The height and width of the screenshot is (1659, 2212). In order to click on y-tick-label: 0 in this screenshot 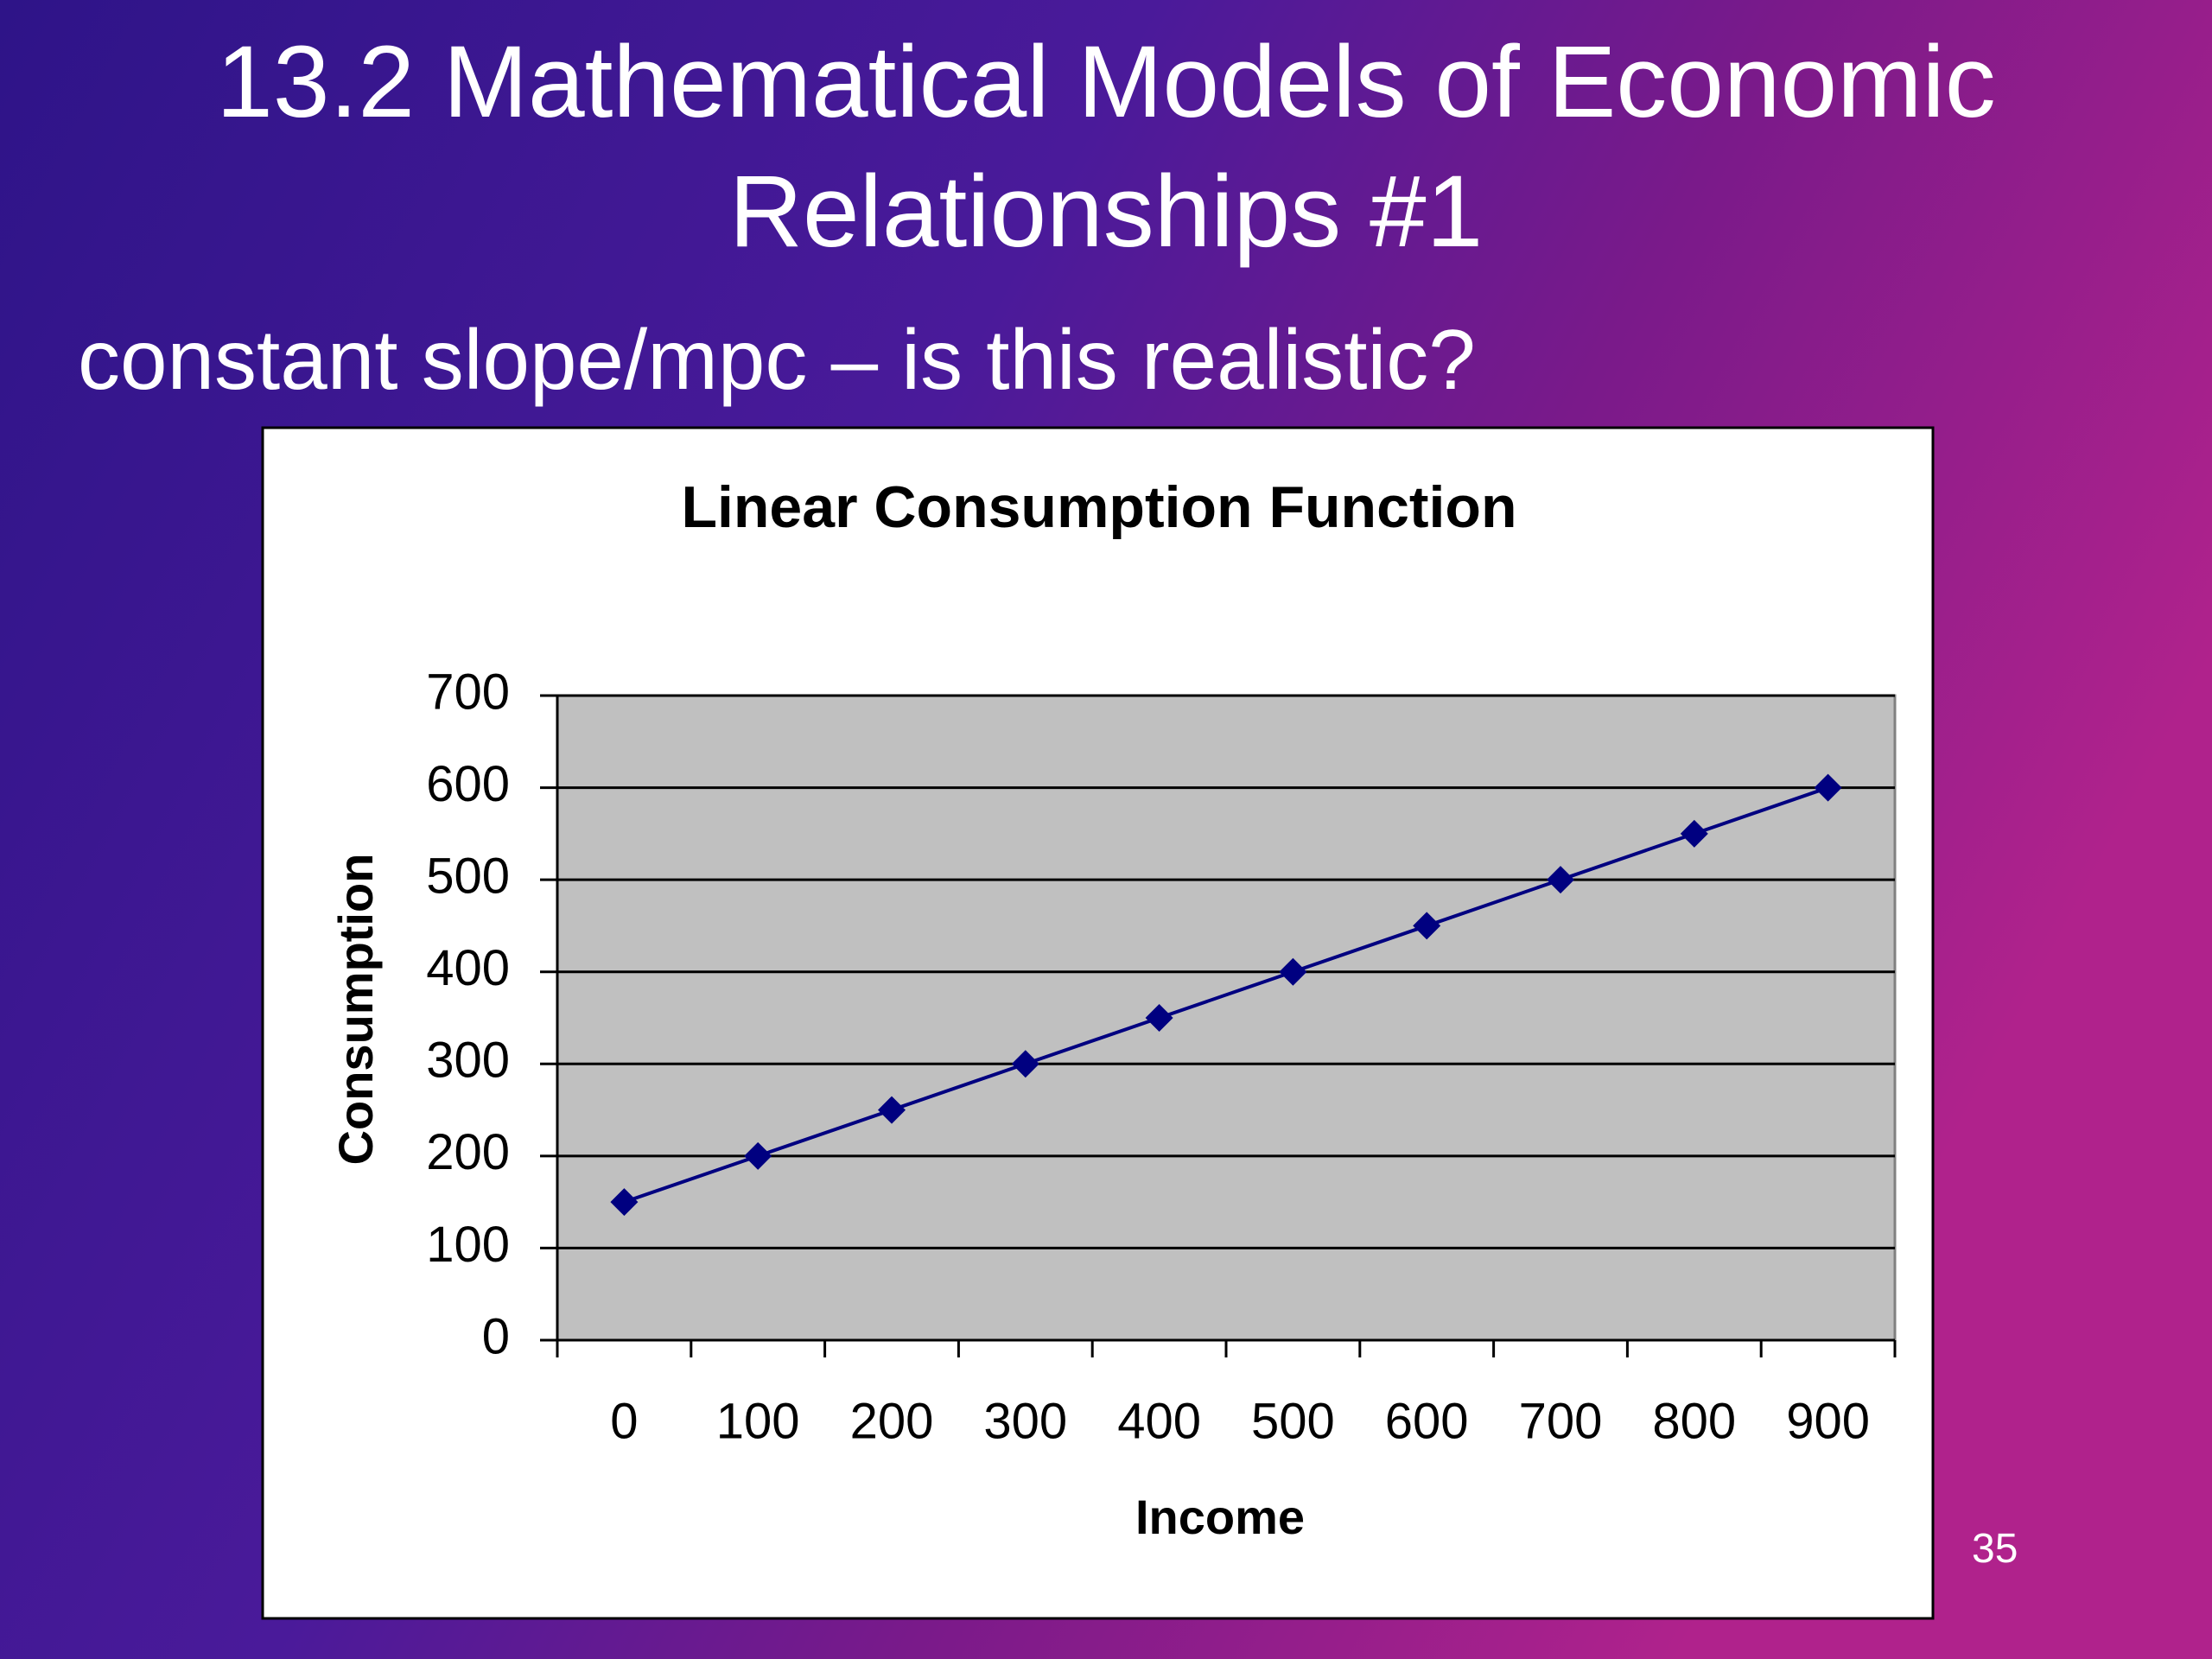, I will do `click(496, 1336)`.